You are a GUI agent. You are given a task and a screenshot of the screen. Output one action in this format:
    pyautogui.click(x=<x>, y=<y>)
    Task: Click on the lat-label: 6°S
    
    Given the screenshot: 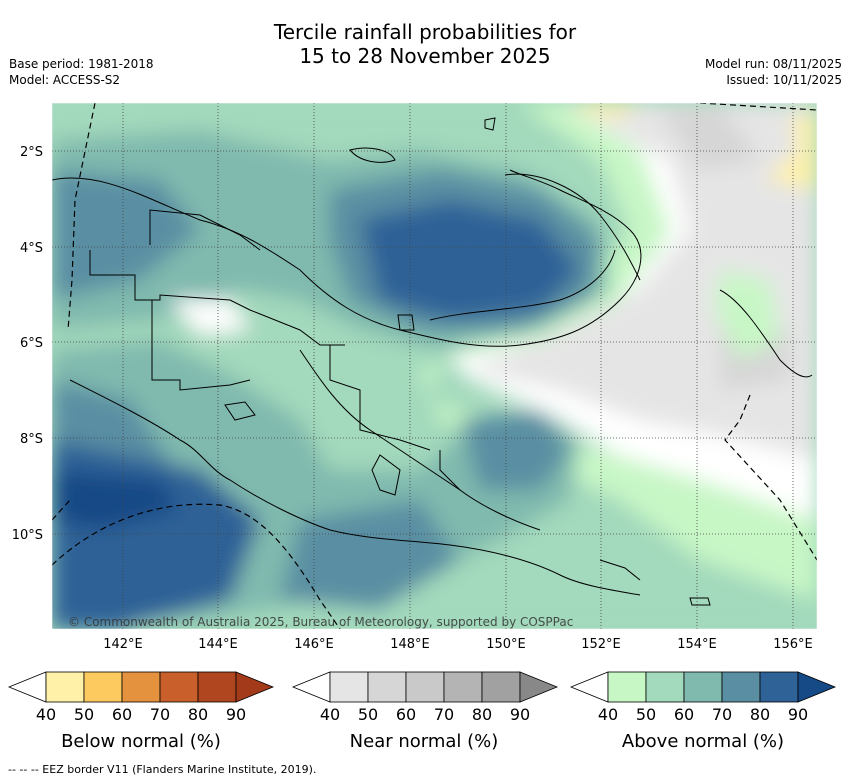 What is the action you would take?
    pyautogui.click(x=31, y=343)
    